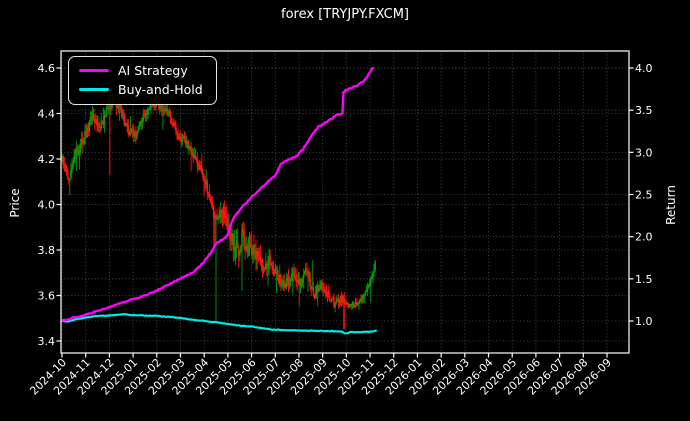  I want to click on return-tick-label: 1.5, so click(644, 279).